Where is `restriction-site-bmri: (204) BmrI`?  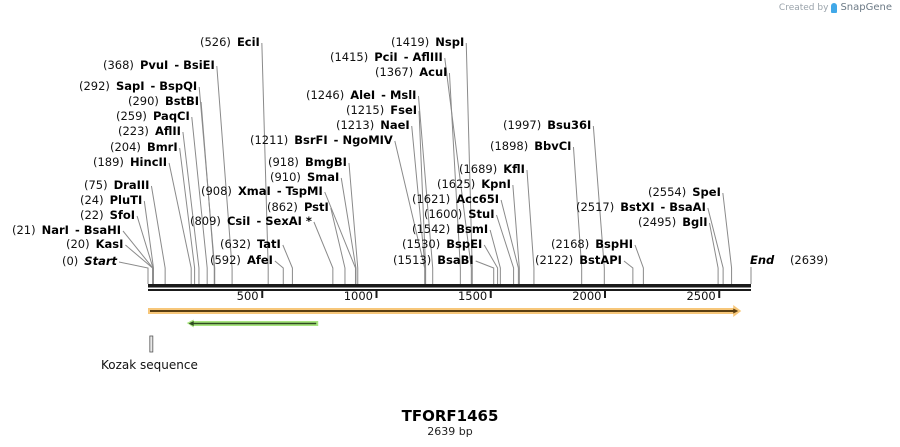 restriction-site-bmri: (204) BmrI is located at coordinates (144, 147).